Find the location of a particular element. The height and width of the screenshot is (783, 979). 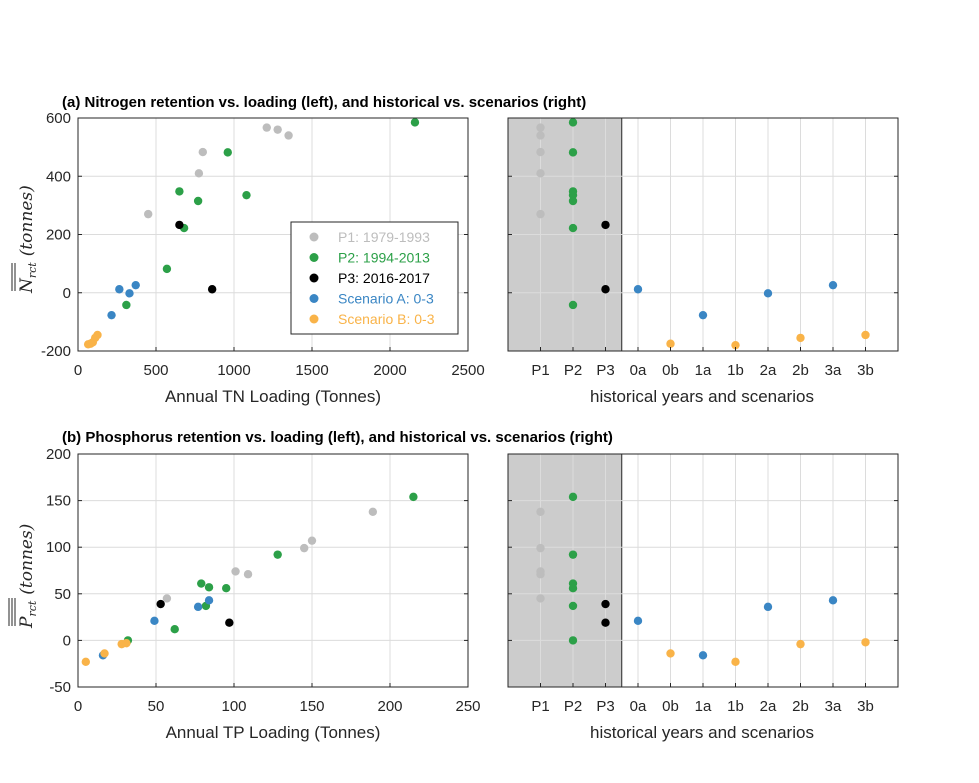

xtick-label: 150 is located at coordinates (311, 706).